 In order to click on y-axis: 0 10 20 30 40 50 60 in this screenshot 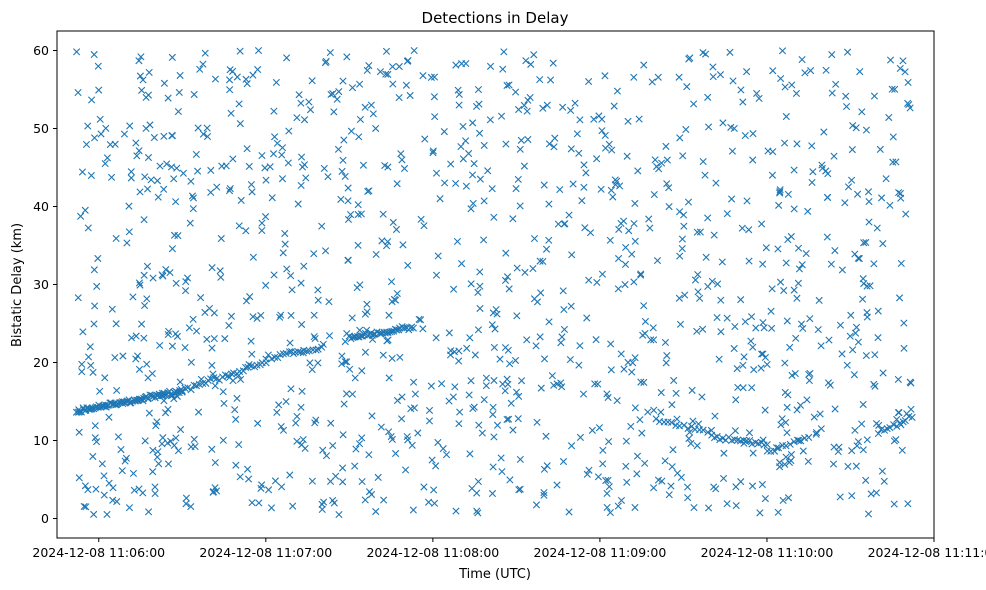, I will do `click(45, 284)`.